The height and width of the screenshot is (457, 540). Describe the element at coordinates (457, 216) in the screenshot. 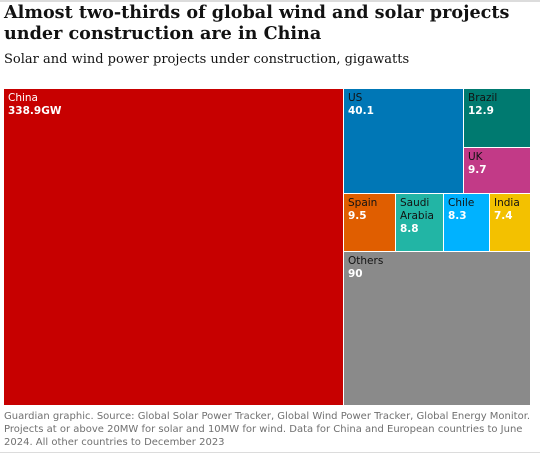

I see `tile-value-chile: 8.3` at that location.